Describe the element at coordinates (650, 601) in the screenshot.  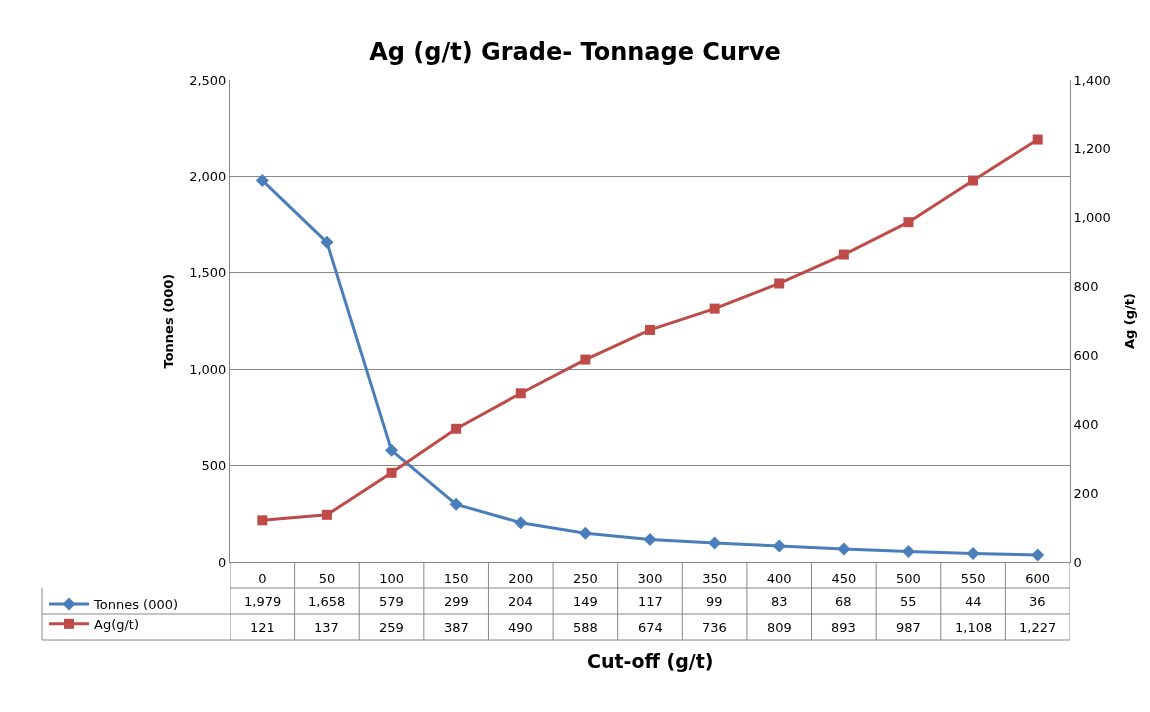
I see `data-label: 117` at that location.